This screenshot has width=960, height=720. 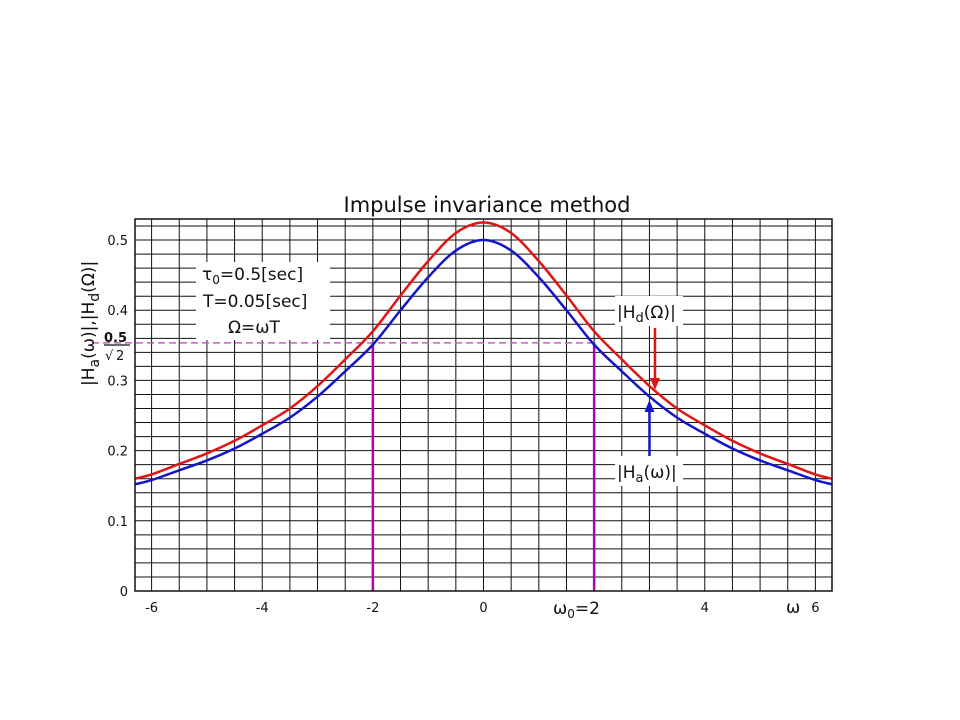 I want to click on y-label-sep: |,|, so click(x=89, y=323).